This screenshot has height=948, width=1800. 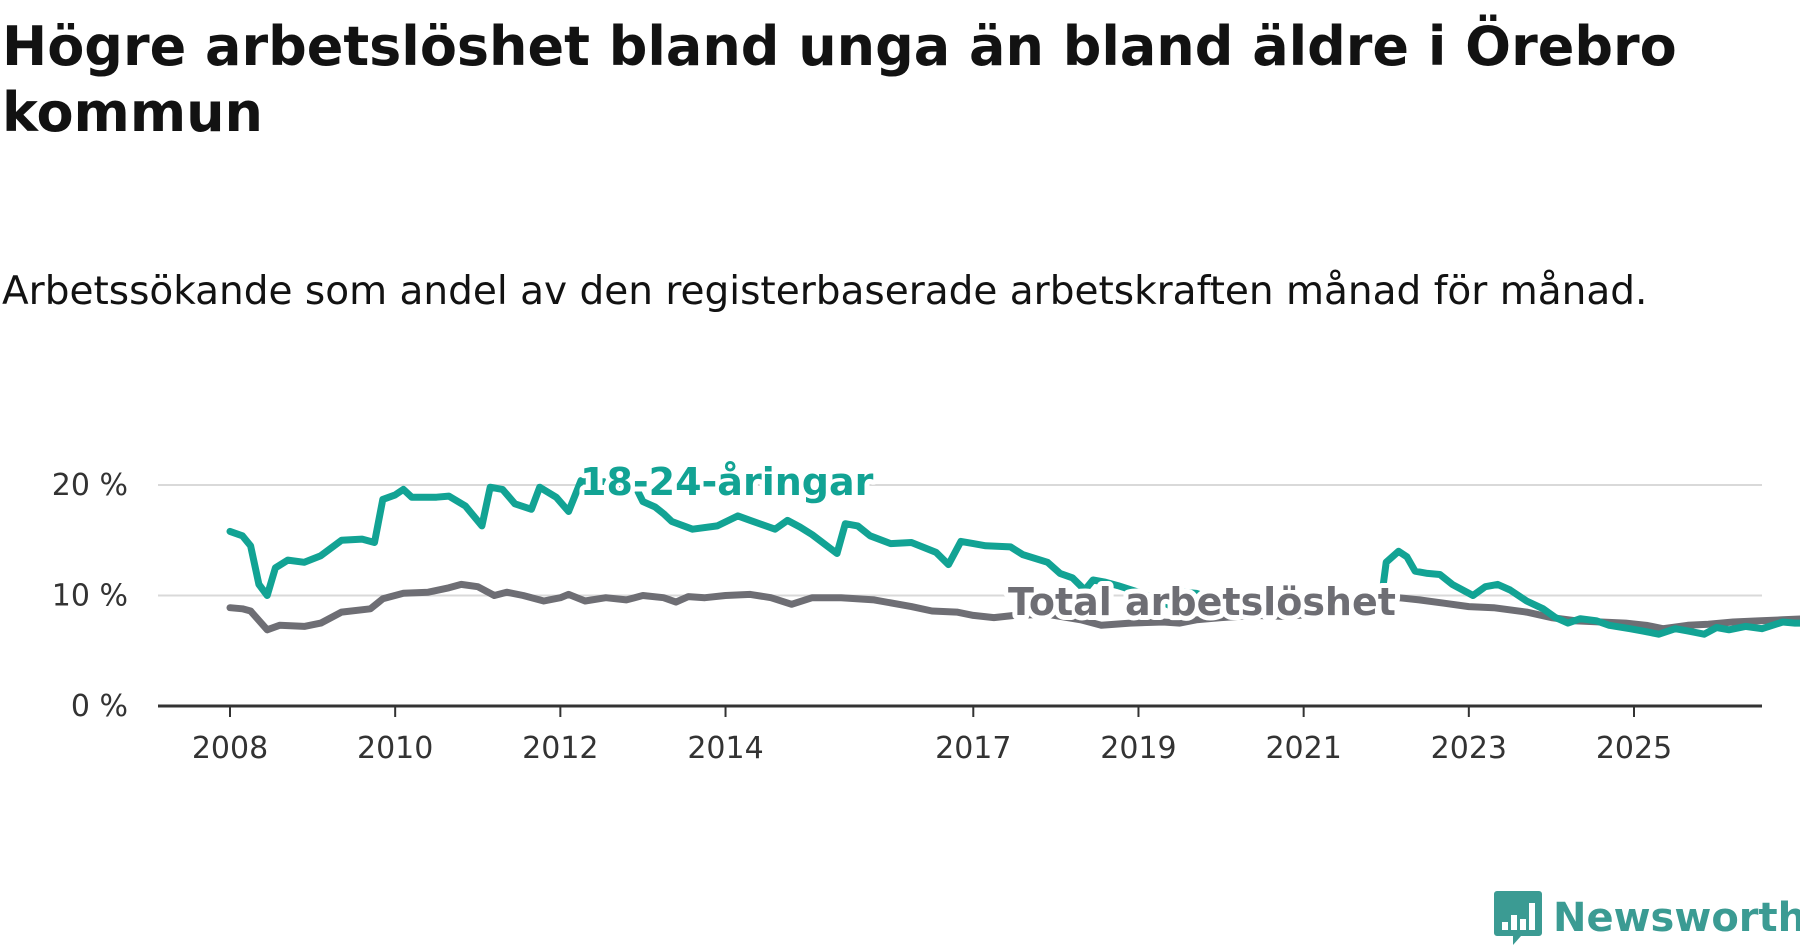 I want to click on x-axis-ticks: 2008 2010 2012 2014 2017 2019 2021 2023 2025, so click(x=932, y=736).